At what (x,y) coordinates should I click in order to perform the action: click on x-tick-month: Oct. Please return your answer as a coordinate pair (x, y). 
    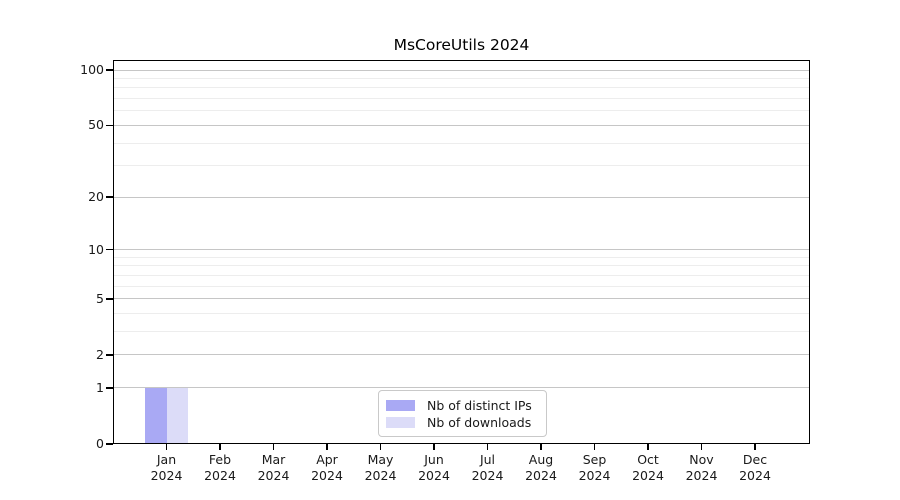
    Looking at the image, I should click on (648, 459).